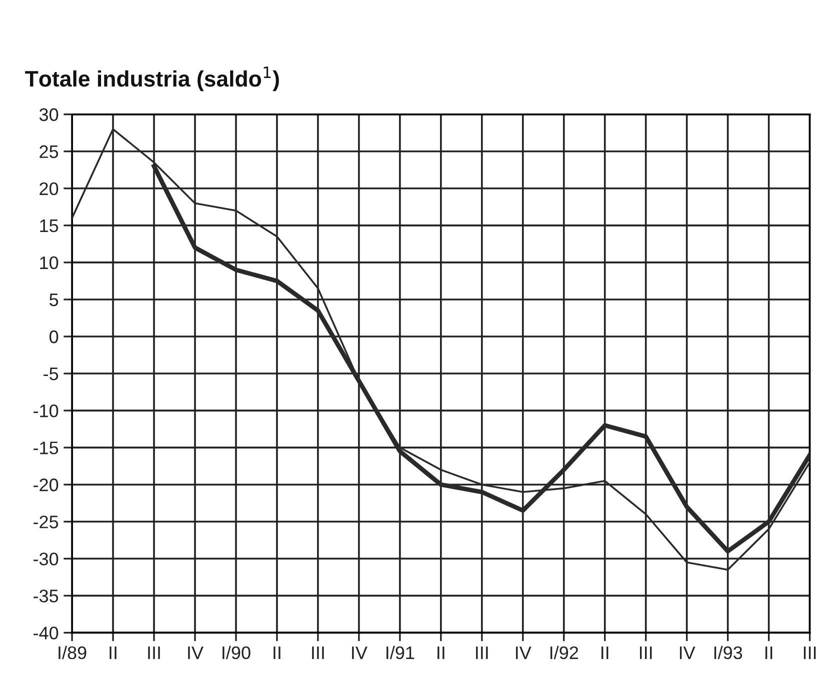 The width and height of the screenshot is (828, 693). Describe the element at coordinates (152, 79) in the screenshot. I see `chart-title: Totale industria (saldo$^{1}$)` at that location.